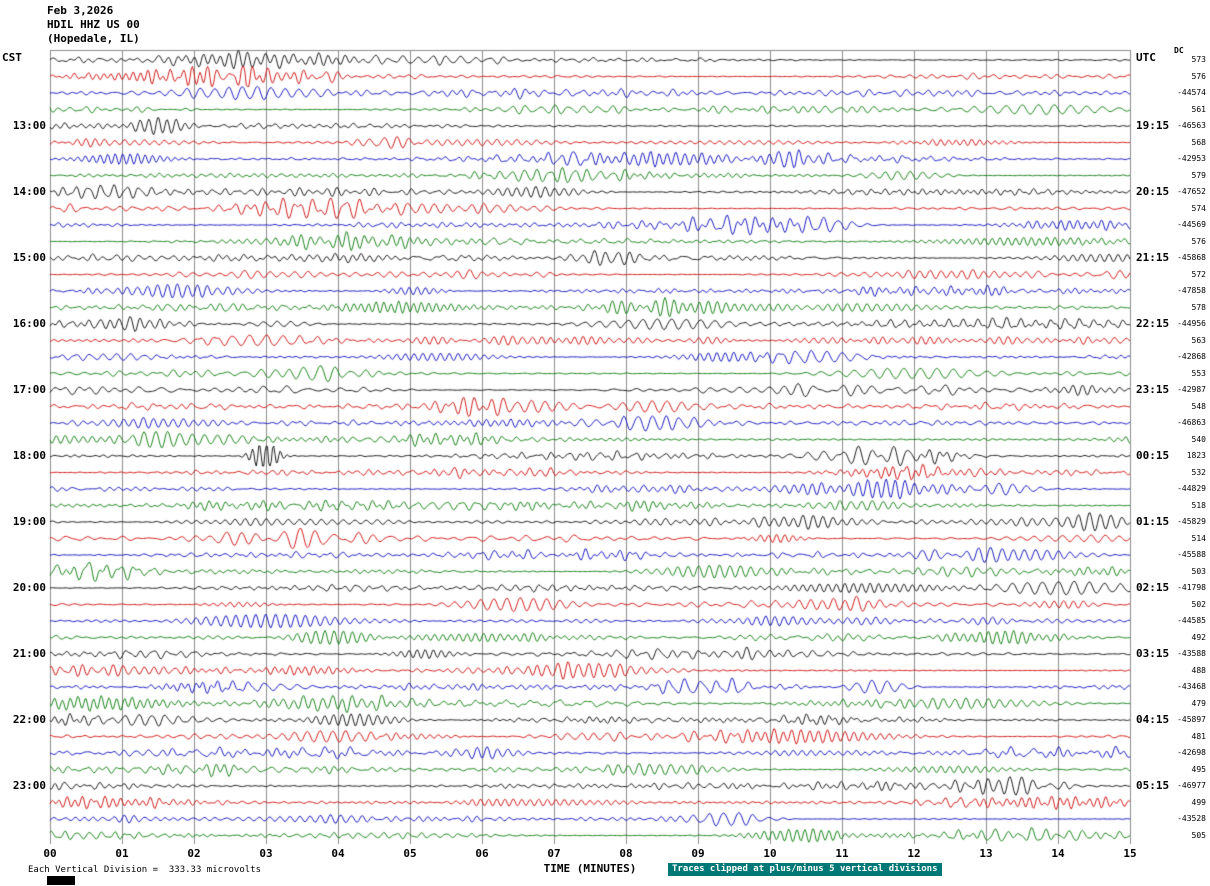 This screenshot has height=886, width=1210. I want to click on dc-offset-value: -42987, so click(1191, 389).